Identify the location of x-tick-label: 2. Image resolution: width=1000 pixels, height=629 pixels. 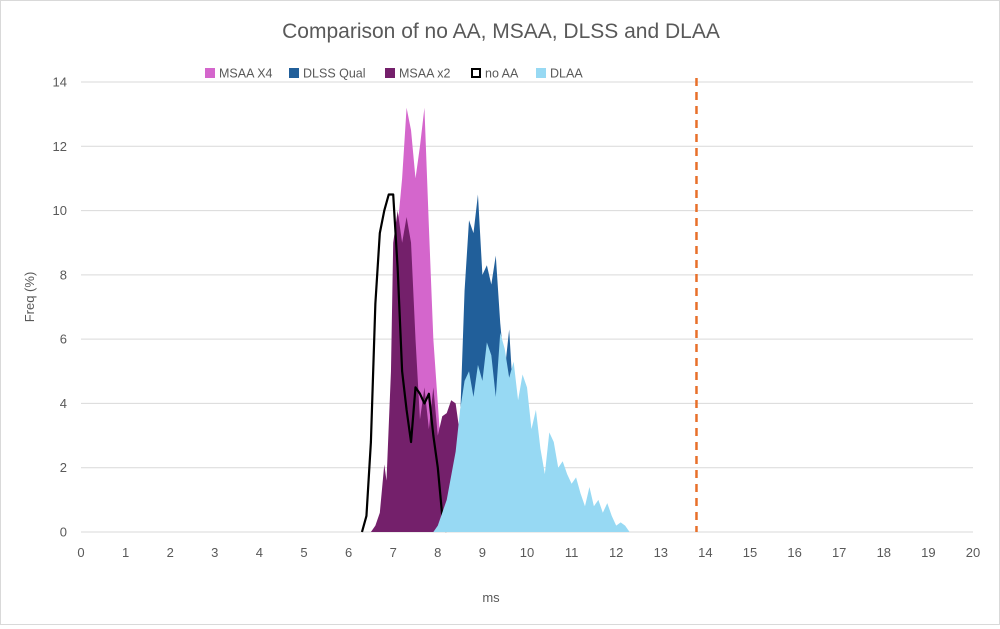
(170, 552).